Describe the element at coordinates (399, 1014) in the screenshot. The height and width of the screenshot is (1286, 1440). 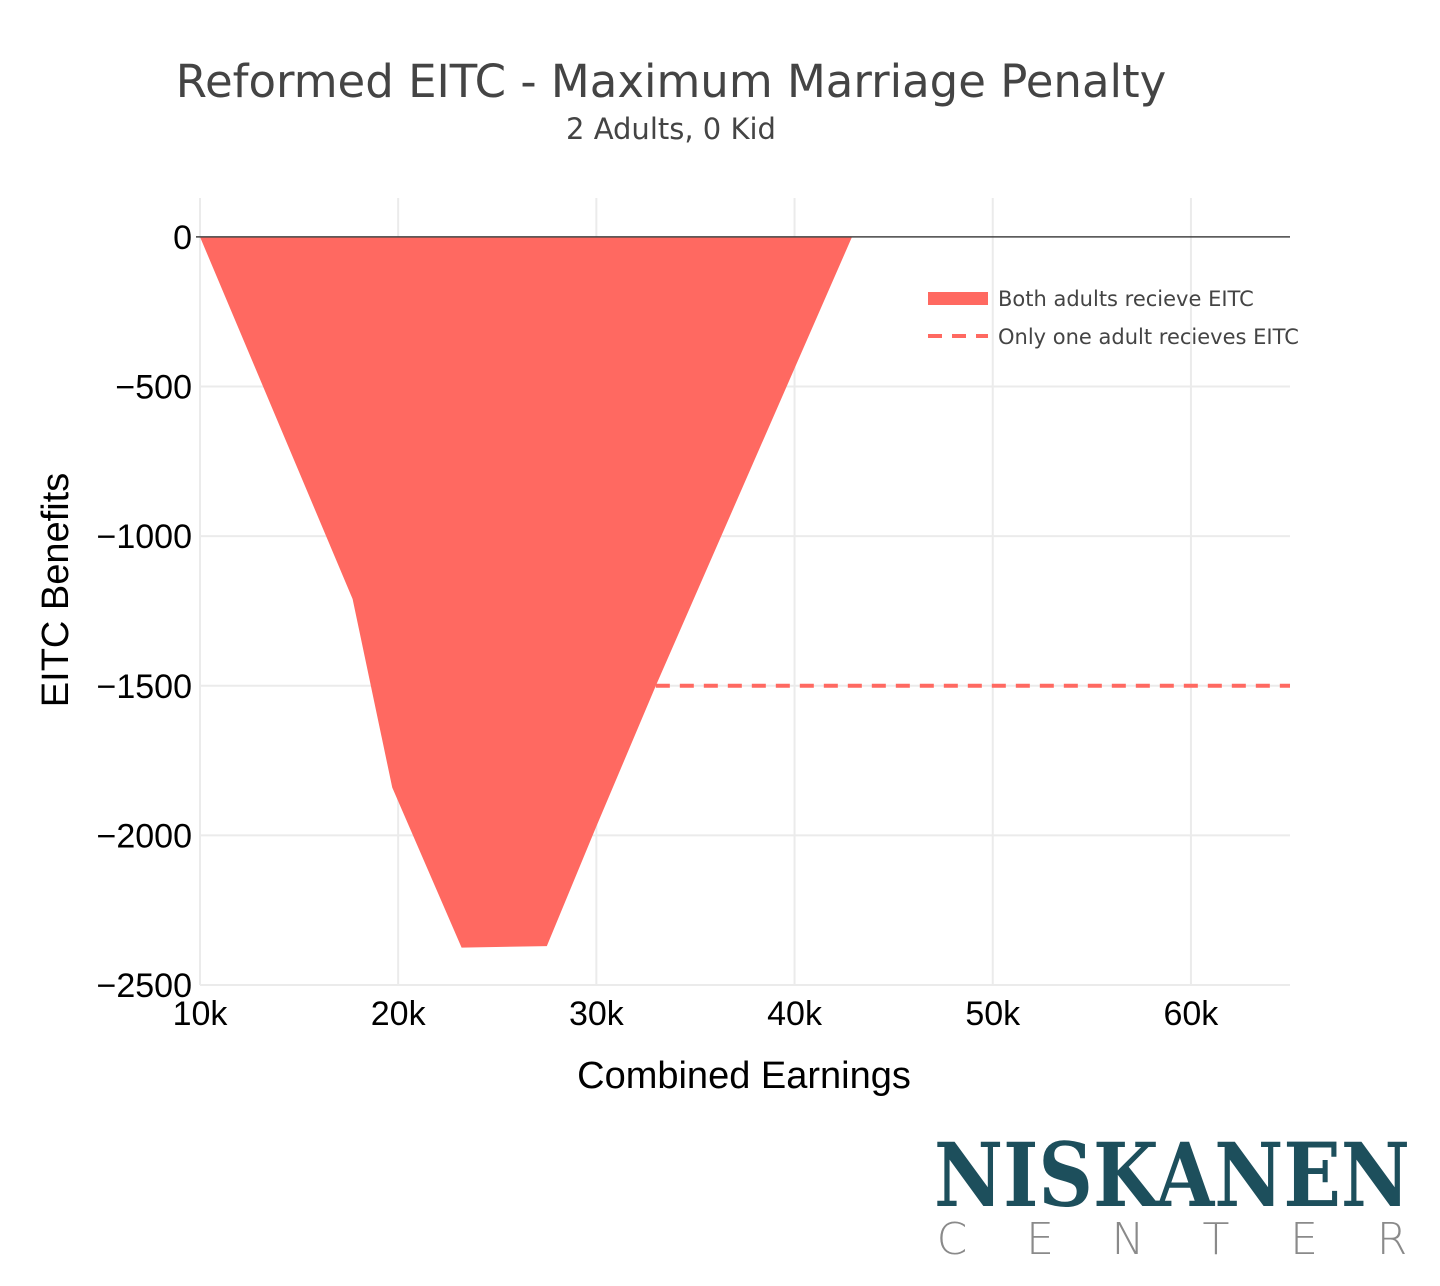
I see `x-tick-label: 20k` at that location.